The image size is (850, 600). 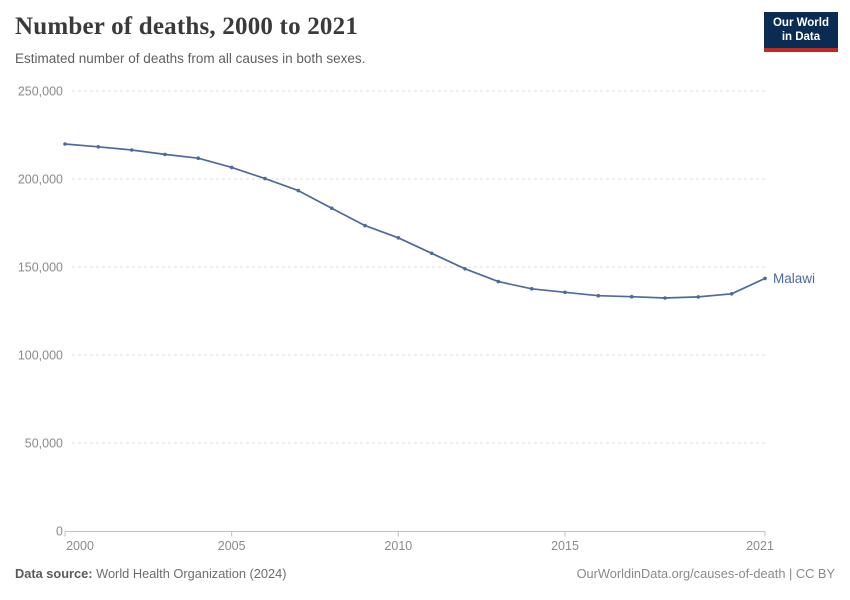 I want to click on owid-logo: Our World in Data, so click(x=800, y=32).